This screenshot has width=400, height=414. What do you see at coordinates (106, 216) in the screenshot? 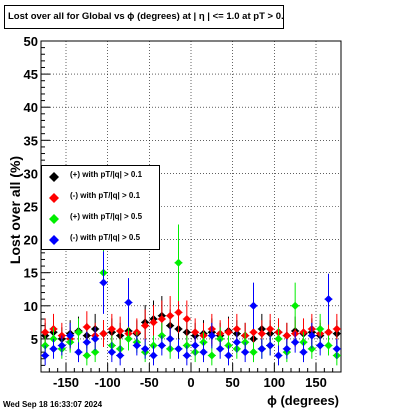
I see `legend-label: (+) with pT/|q| > 0.5` at bounding box center [106, 216].